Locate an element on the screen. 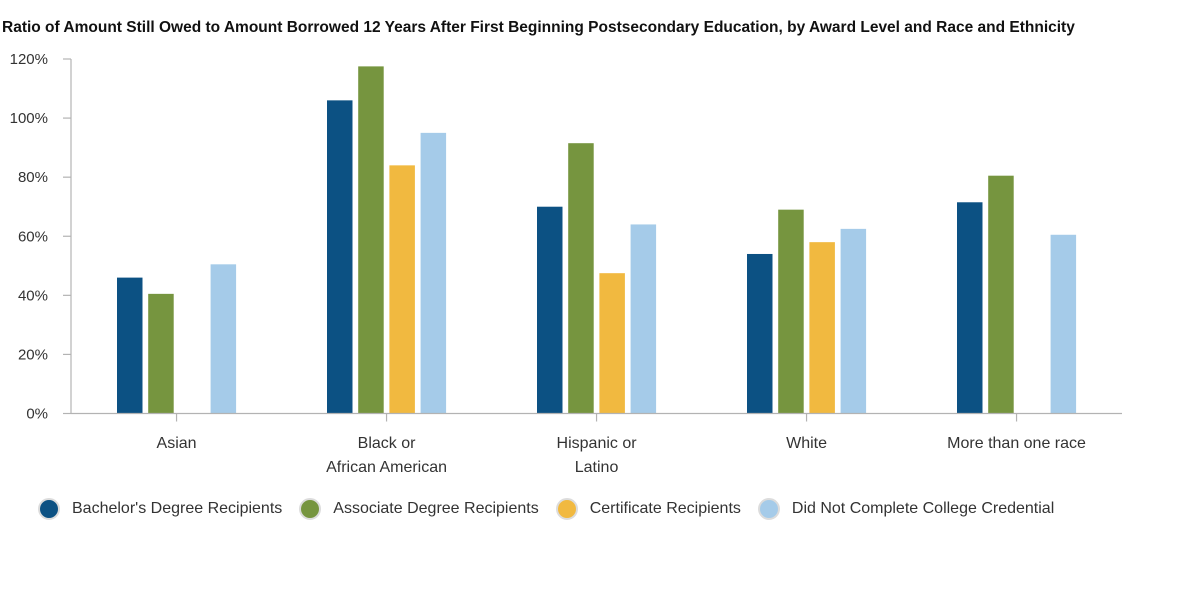 The width and height of the screenshot is (1200, 600). x-tick-label: More than one race is located at coordinates (1016, 443).